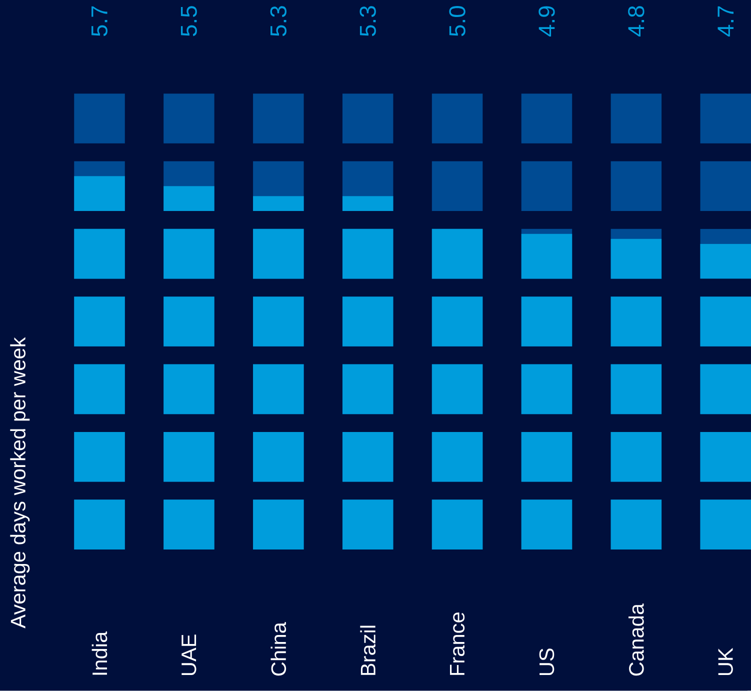 This screenshot has width=751, height=691. Describe the element at coordinates (100, 653) in the screenshot. I see `category-label: India` at that location.